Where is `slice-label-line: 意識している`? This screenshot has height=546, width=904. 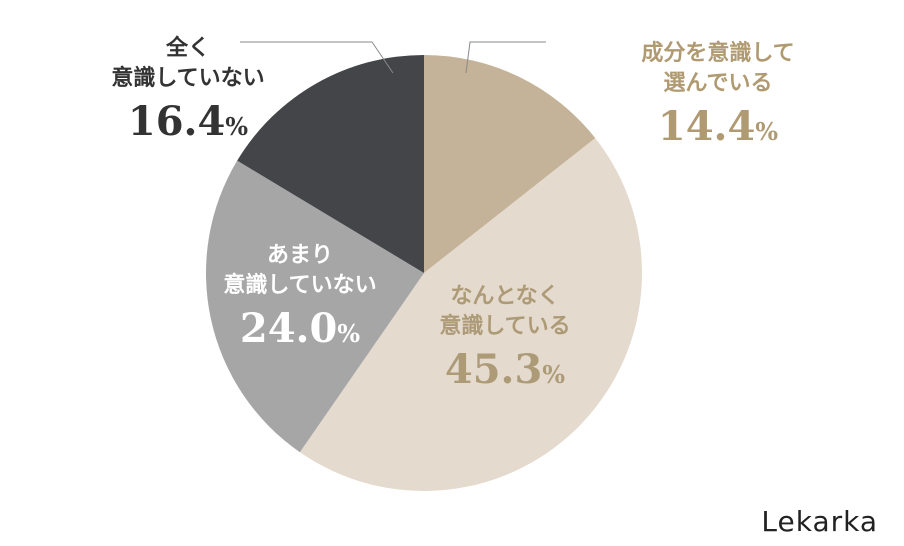
slice-label-line: 意識している is located at coordinates (504, 326).